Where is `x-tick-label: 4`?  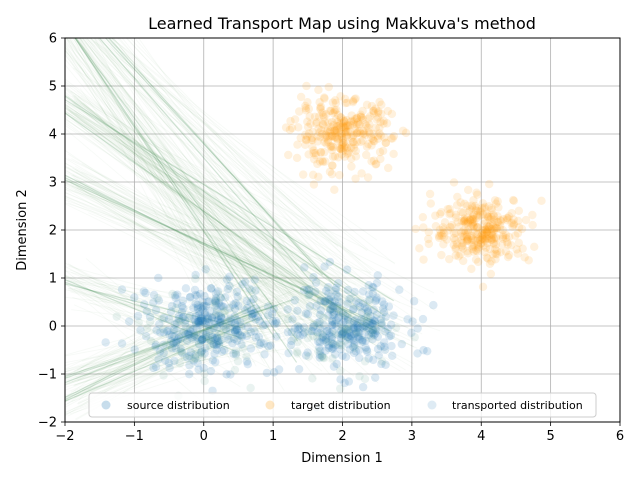 x-tick-label: 4 is located at coordinates (481, 436).